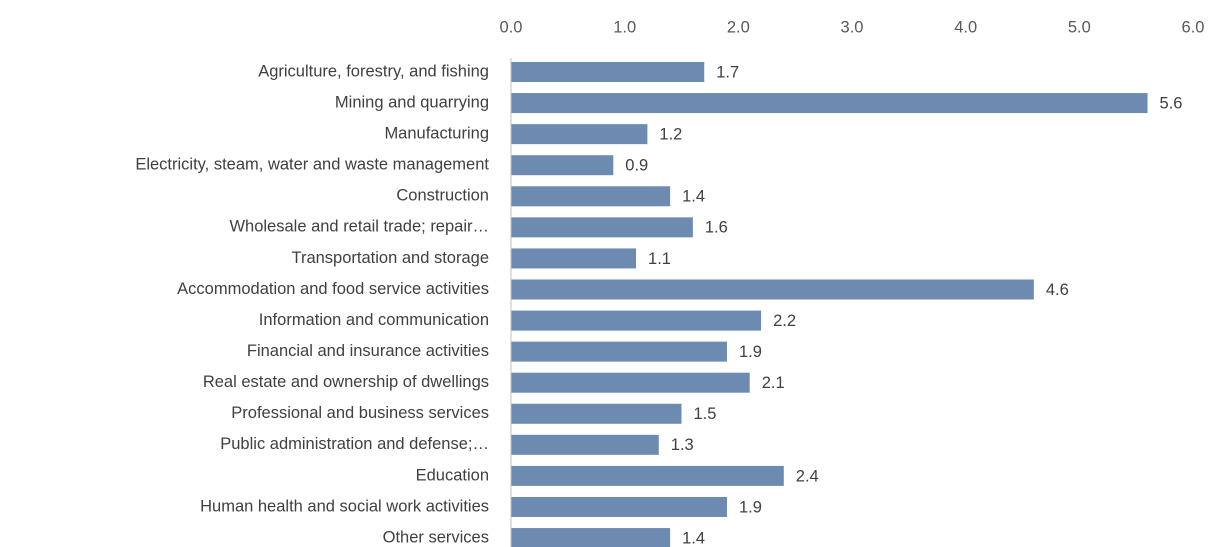 This screenshot has height=547, width=1210. I want to click on x-tick-label: 1.0, so click(624, 27).